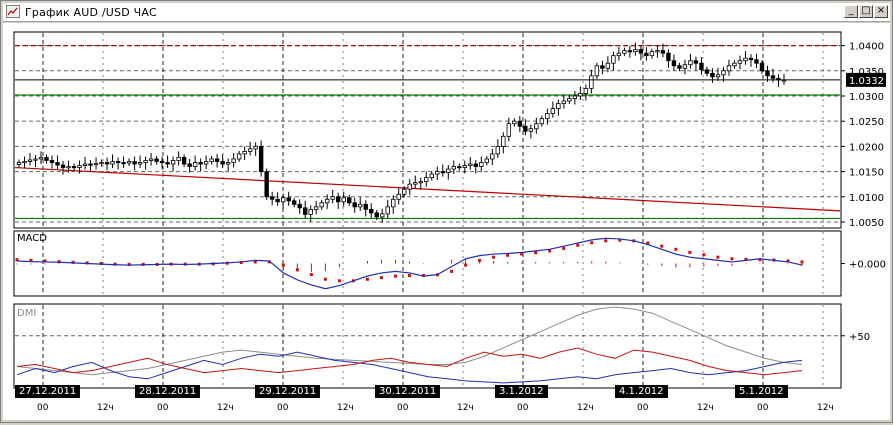 This screenshot has width=893, height=425. I want to click on current-price-label: 1.0332, so click(866, 81).